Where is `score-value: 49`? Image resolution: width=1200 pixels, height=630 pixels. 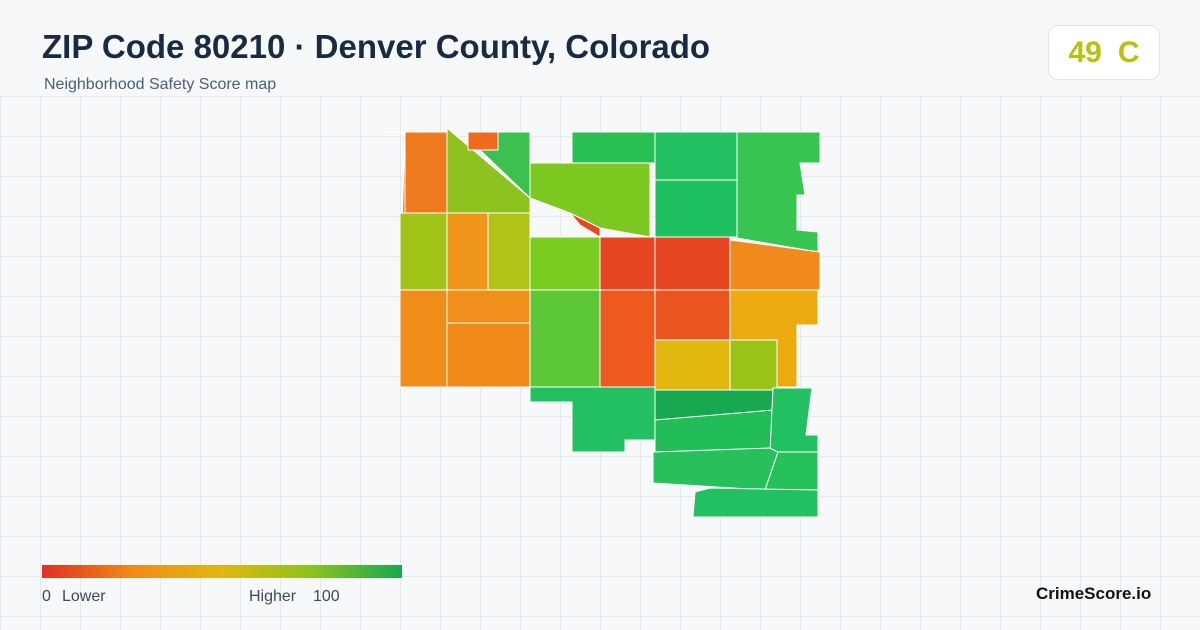
score-value: 49 is located at coordinates (1085, 52).